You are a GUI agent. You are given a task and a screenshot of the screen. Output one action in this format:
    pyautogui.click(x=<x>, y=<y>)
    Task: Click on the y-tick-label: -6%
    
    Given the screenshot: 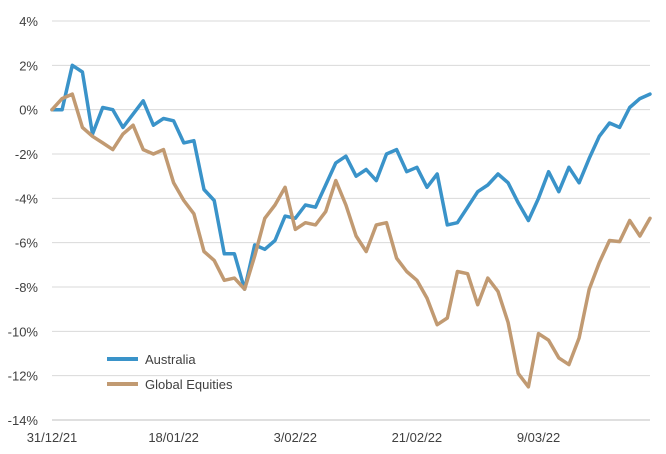 What is the action you would take?
    pyautogui.click(x=27, y=243)
    